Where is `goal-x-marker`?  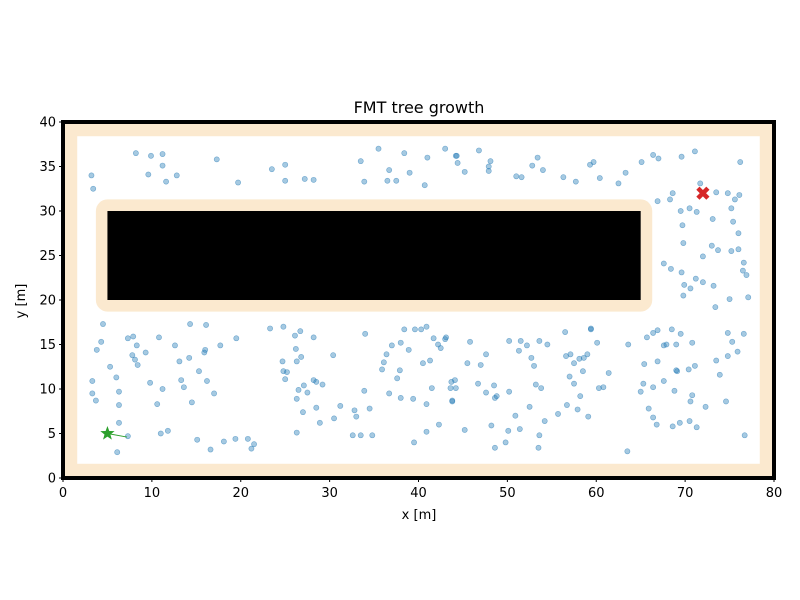
goal-x-marker is located at coordinates (703, 193).